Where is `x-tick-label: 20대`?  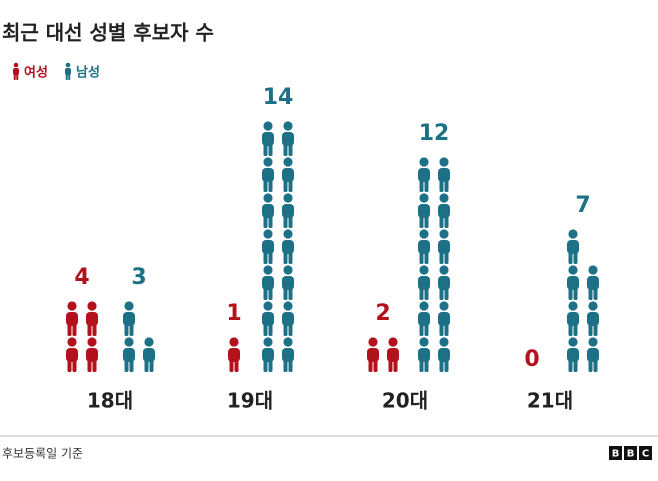 x-tick-label: 20대 is located at coordinates (405, 401).